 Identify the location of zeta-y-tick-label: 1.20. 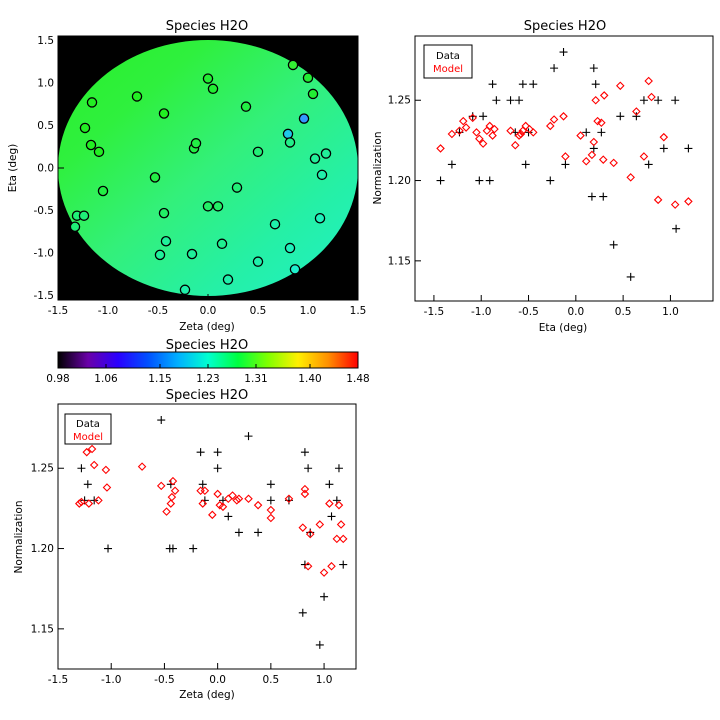
(42, 549).